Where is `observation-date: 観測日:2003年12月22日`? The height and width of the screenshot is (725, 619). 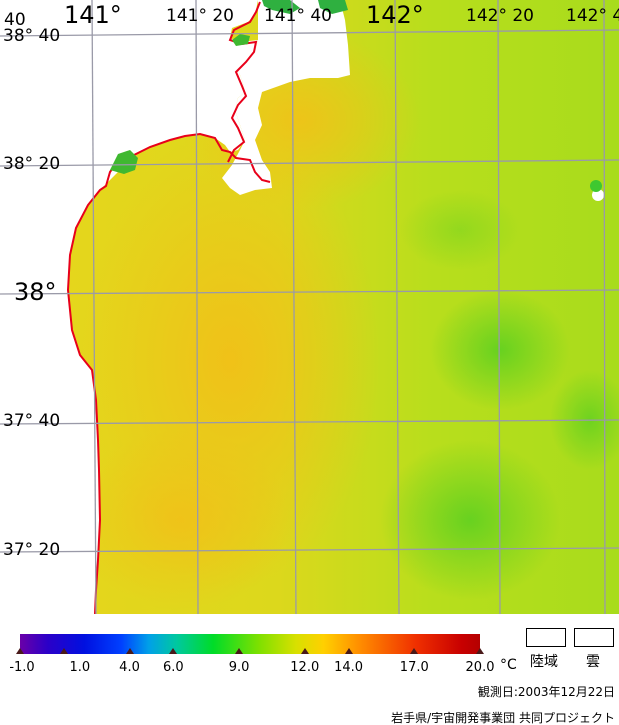 observation-date: 観測日:2003年12月22日 is located at coordinates (546, 692).